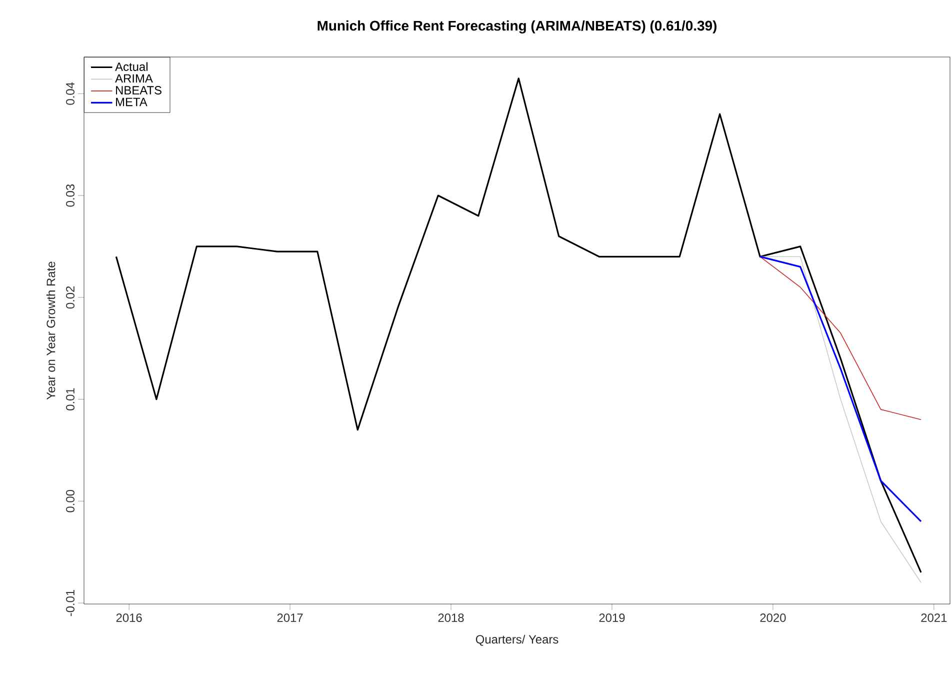  Describe the element at coordinates (51, 331) in the screenshot. I see `y-axis-title: Year on Year Growth Rate` at that location.